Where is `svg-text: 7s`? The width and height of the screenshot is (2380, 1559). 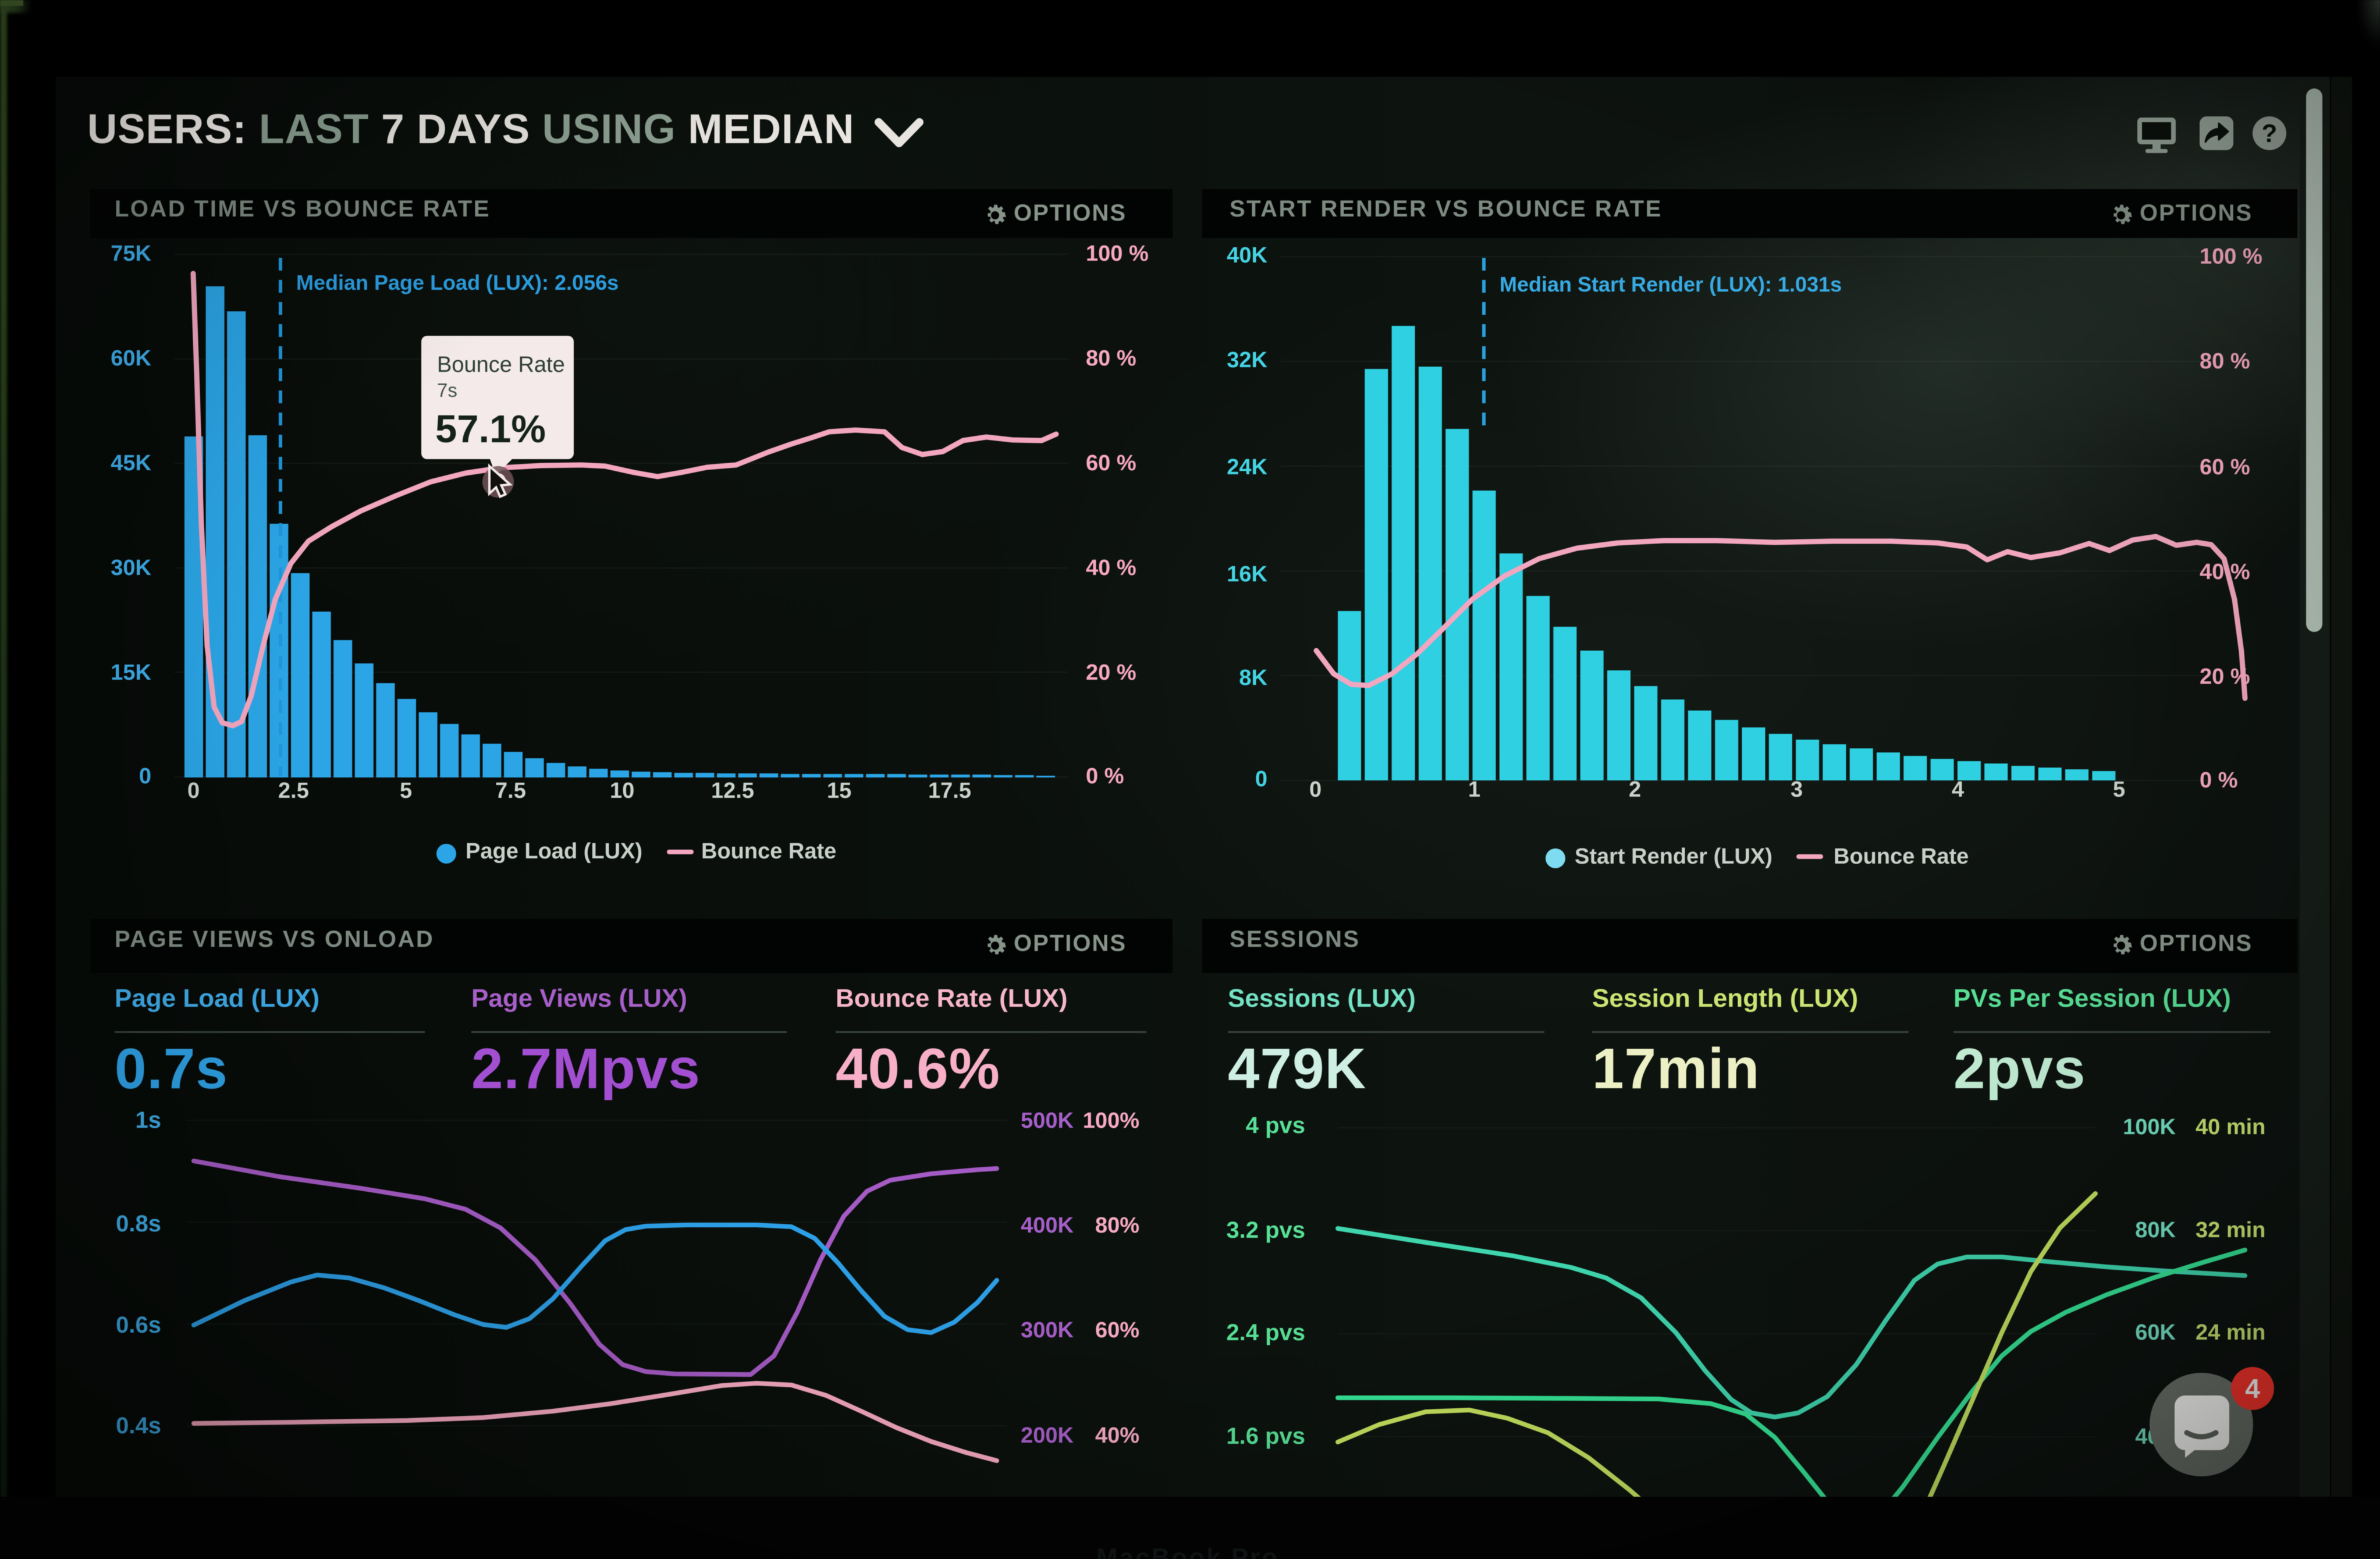
svg-text: 7s is located at coordinates (447, 390).